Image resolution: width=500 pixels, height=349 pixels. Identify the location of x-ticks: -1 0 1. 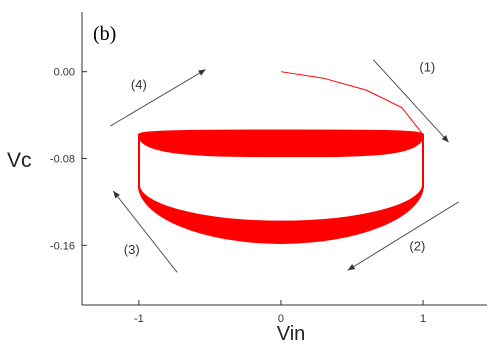
(280, 312).